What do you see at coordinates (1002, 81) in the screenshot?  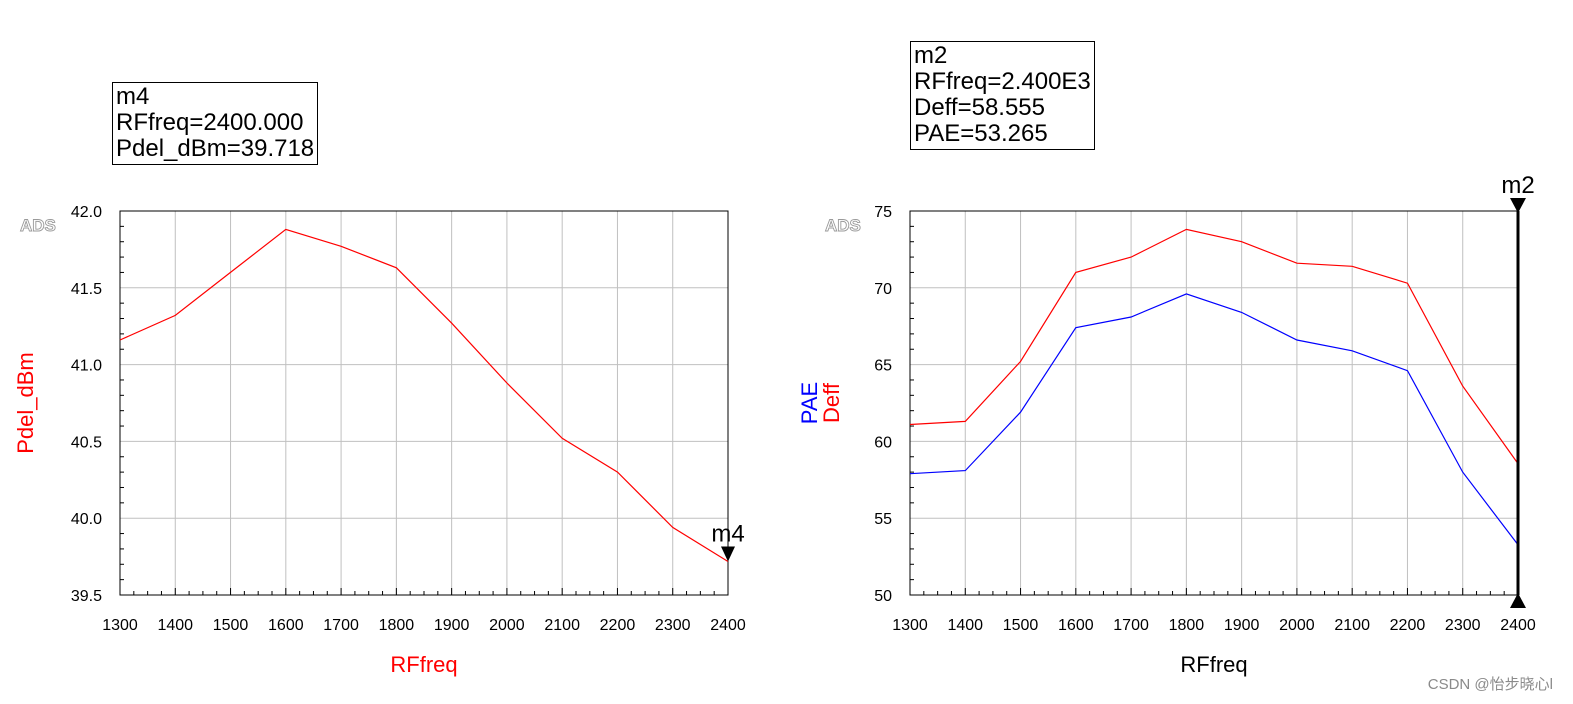 I see `marker-freq: RFfreq=2.400E3` at bounding box center [1002, 81].